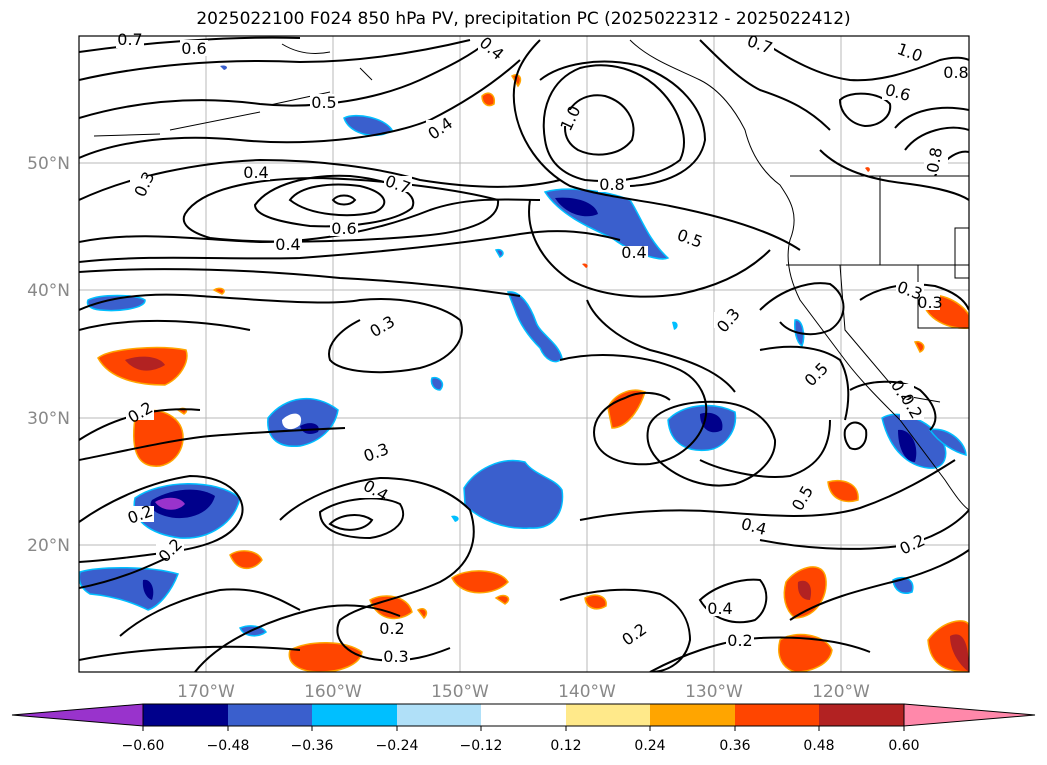 The height and width of the screenshot is (765, 1047). What do you see at coordinates (587, 692) in the screenshot?
I see `lon-label-140w: 140°W` at bounding box center [587, 692].